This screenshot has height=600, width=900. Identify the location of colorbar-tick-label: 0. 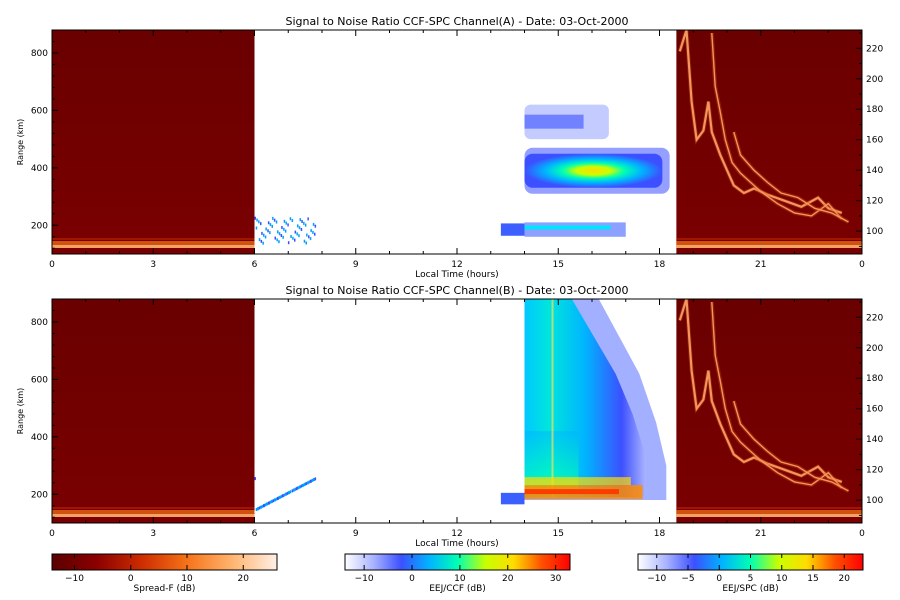
(719, 579).